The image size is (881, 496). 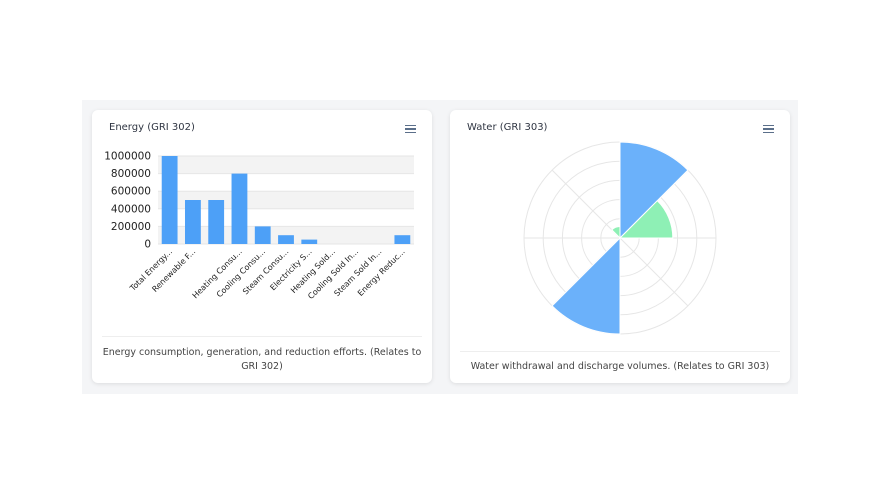 I want to click on y-tick-label: 200000, so click(x=131, y=227).